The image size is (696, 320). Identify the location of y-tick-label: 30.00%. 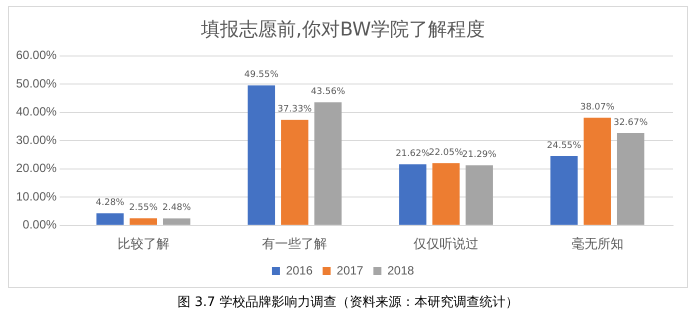
(37, 139).